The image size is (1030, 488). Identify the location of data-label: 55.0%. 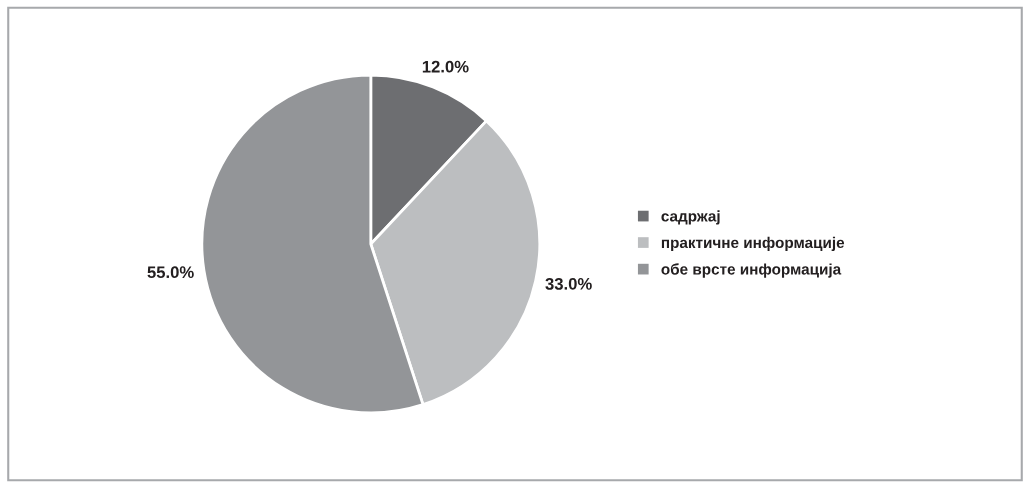
(170, 272).